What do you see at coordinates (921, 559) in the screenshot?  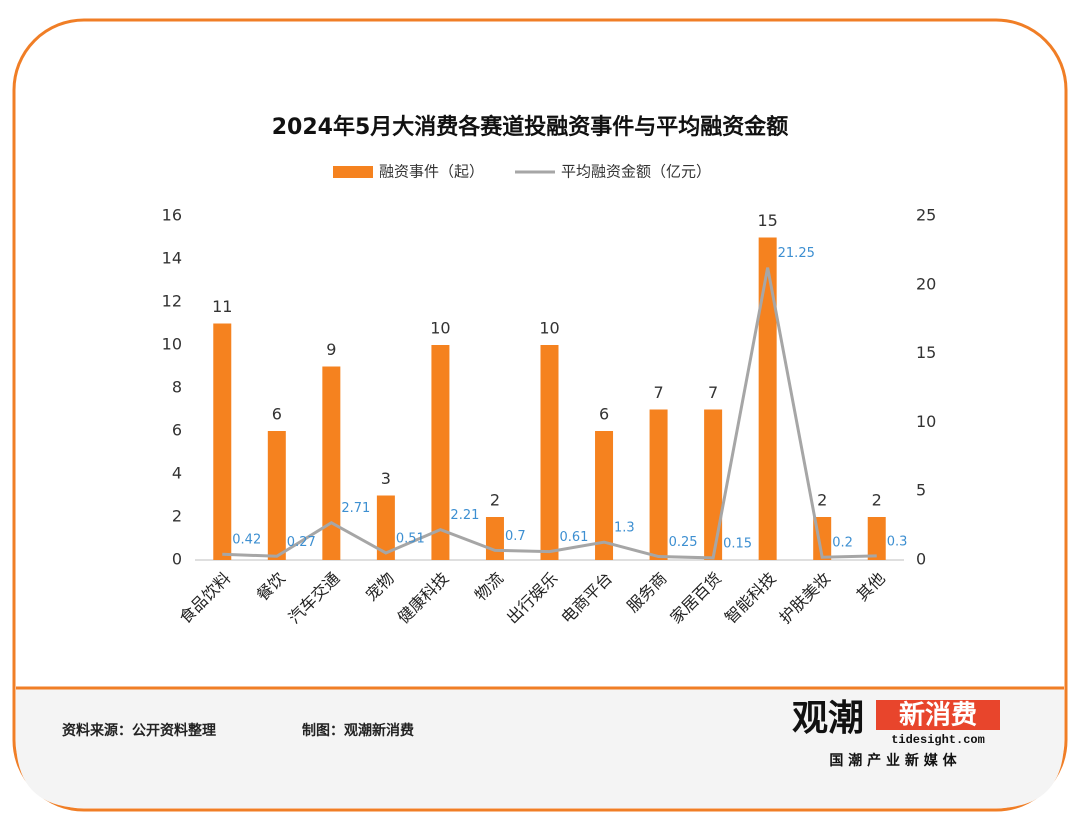 I see `y2-tick-label: 0` at bounding box center [921, 559].